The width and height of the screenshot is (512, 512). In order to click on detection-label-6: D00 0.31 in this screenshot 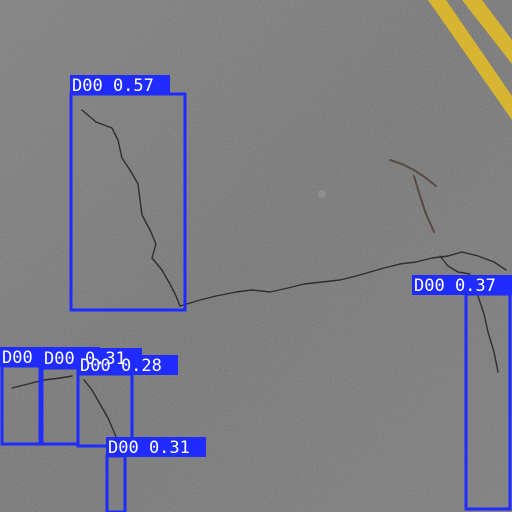, I will do `click(149, 448)`.